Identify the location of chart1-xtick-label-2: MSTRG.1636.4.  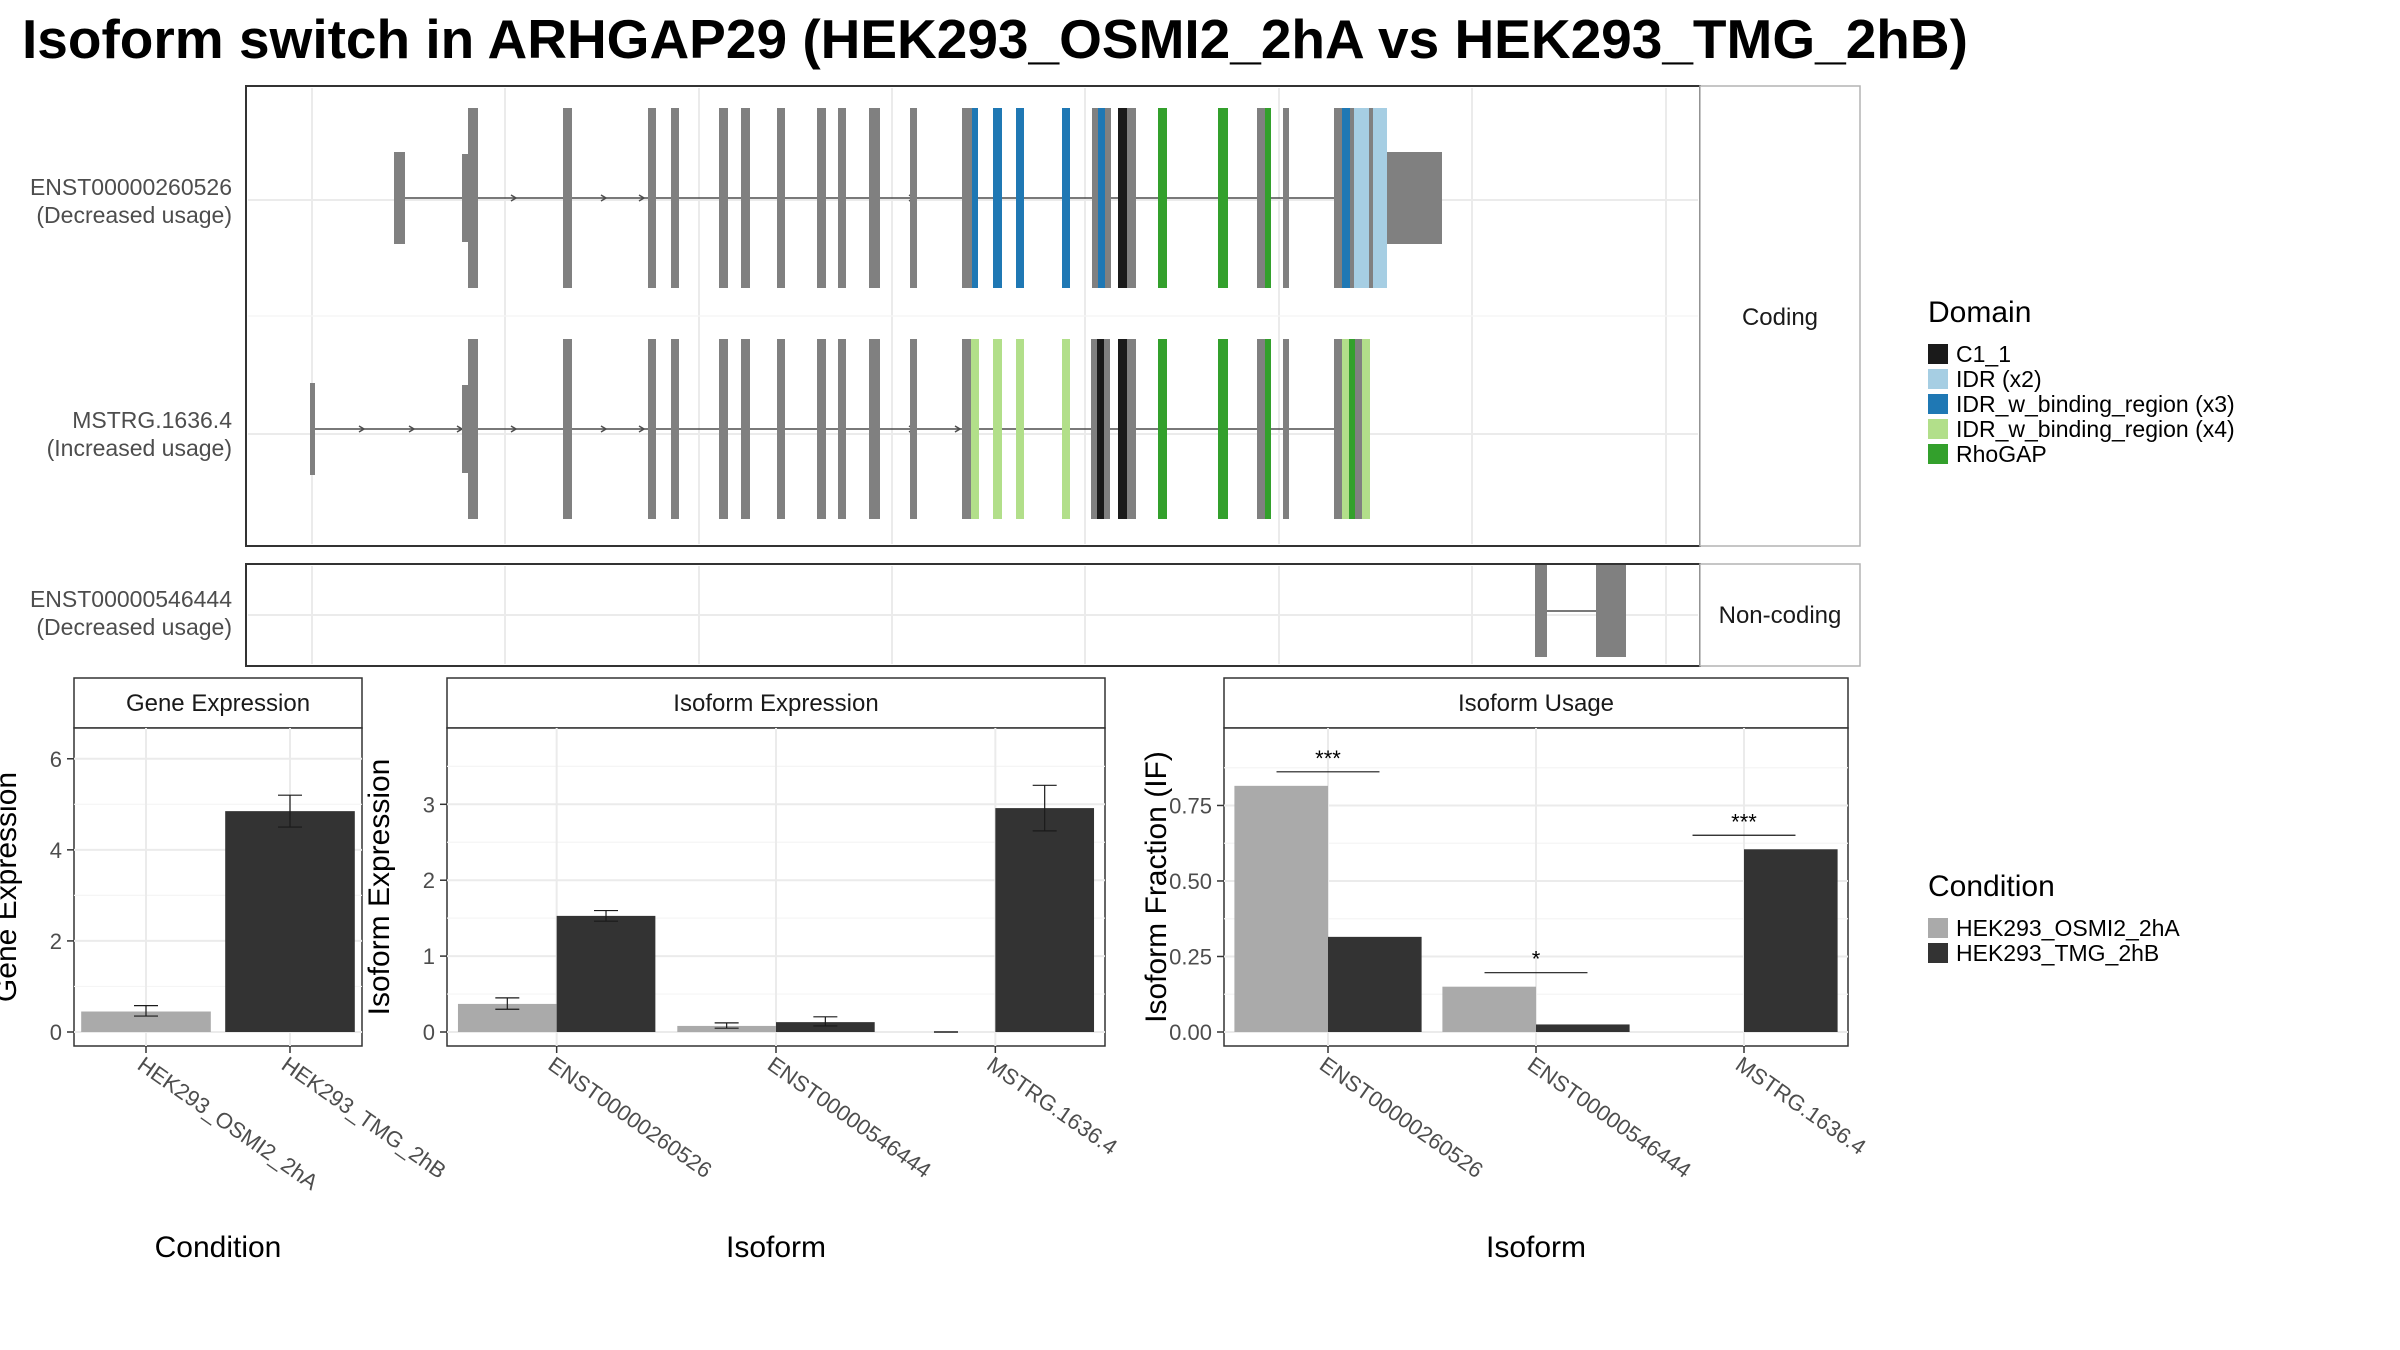
(1052, 1106).